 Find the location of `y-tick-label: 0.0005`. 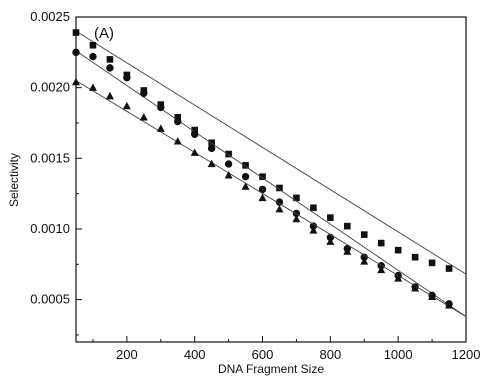

y-tick-label: 0.0005 is located at coordinates (50, 299).